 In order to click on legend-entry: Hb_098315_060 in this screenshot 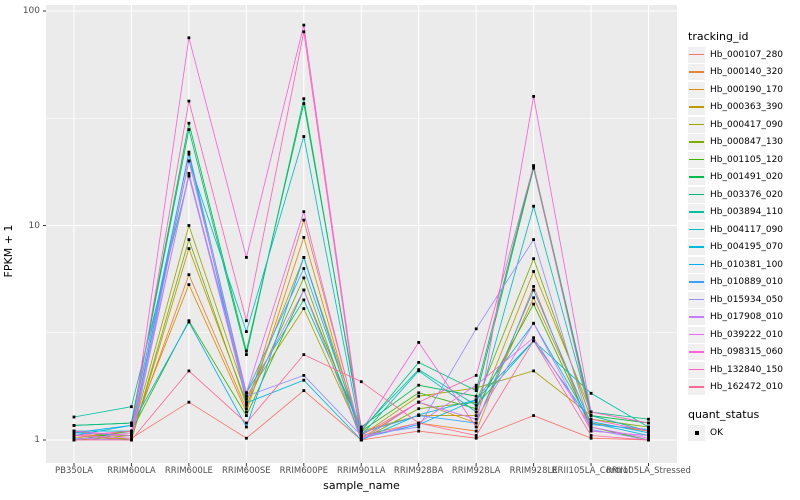, I will do `click(744, 353)`.